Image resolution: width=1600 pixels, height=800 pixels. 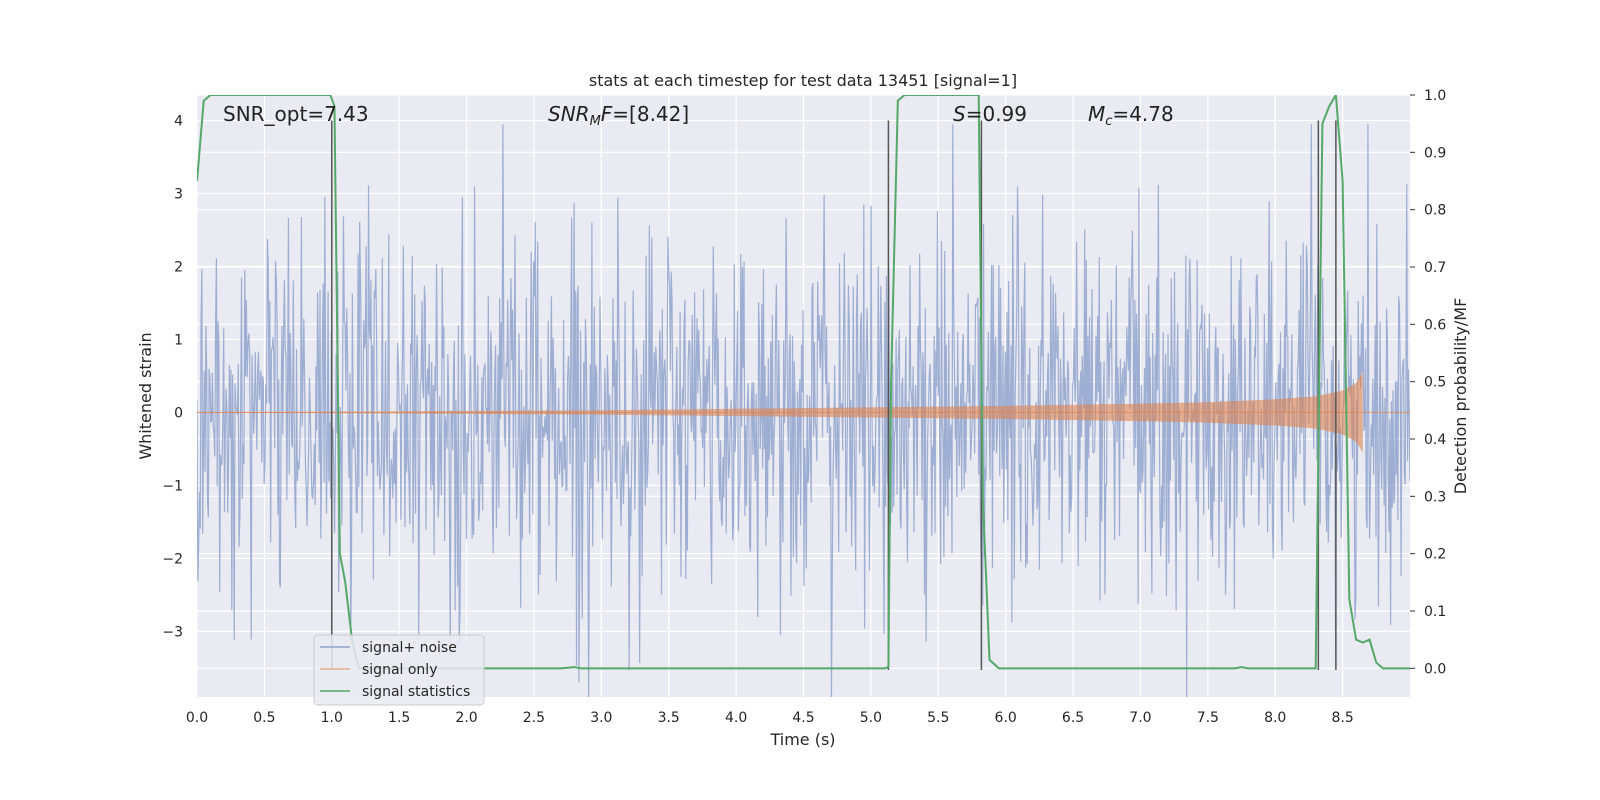 What do you see at coordinates (1435, 325) in the screenshot?
I see `y-right-tick-label-6: 0.6` at bounding box center [1435, 325].